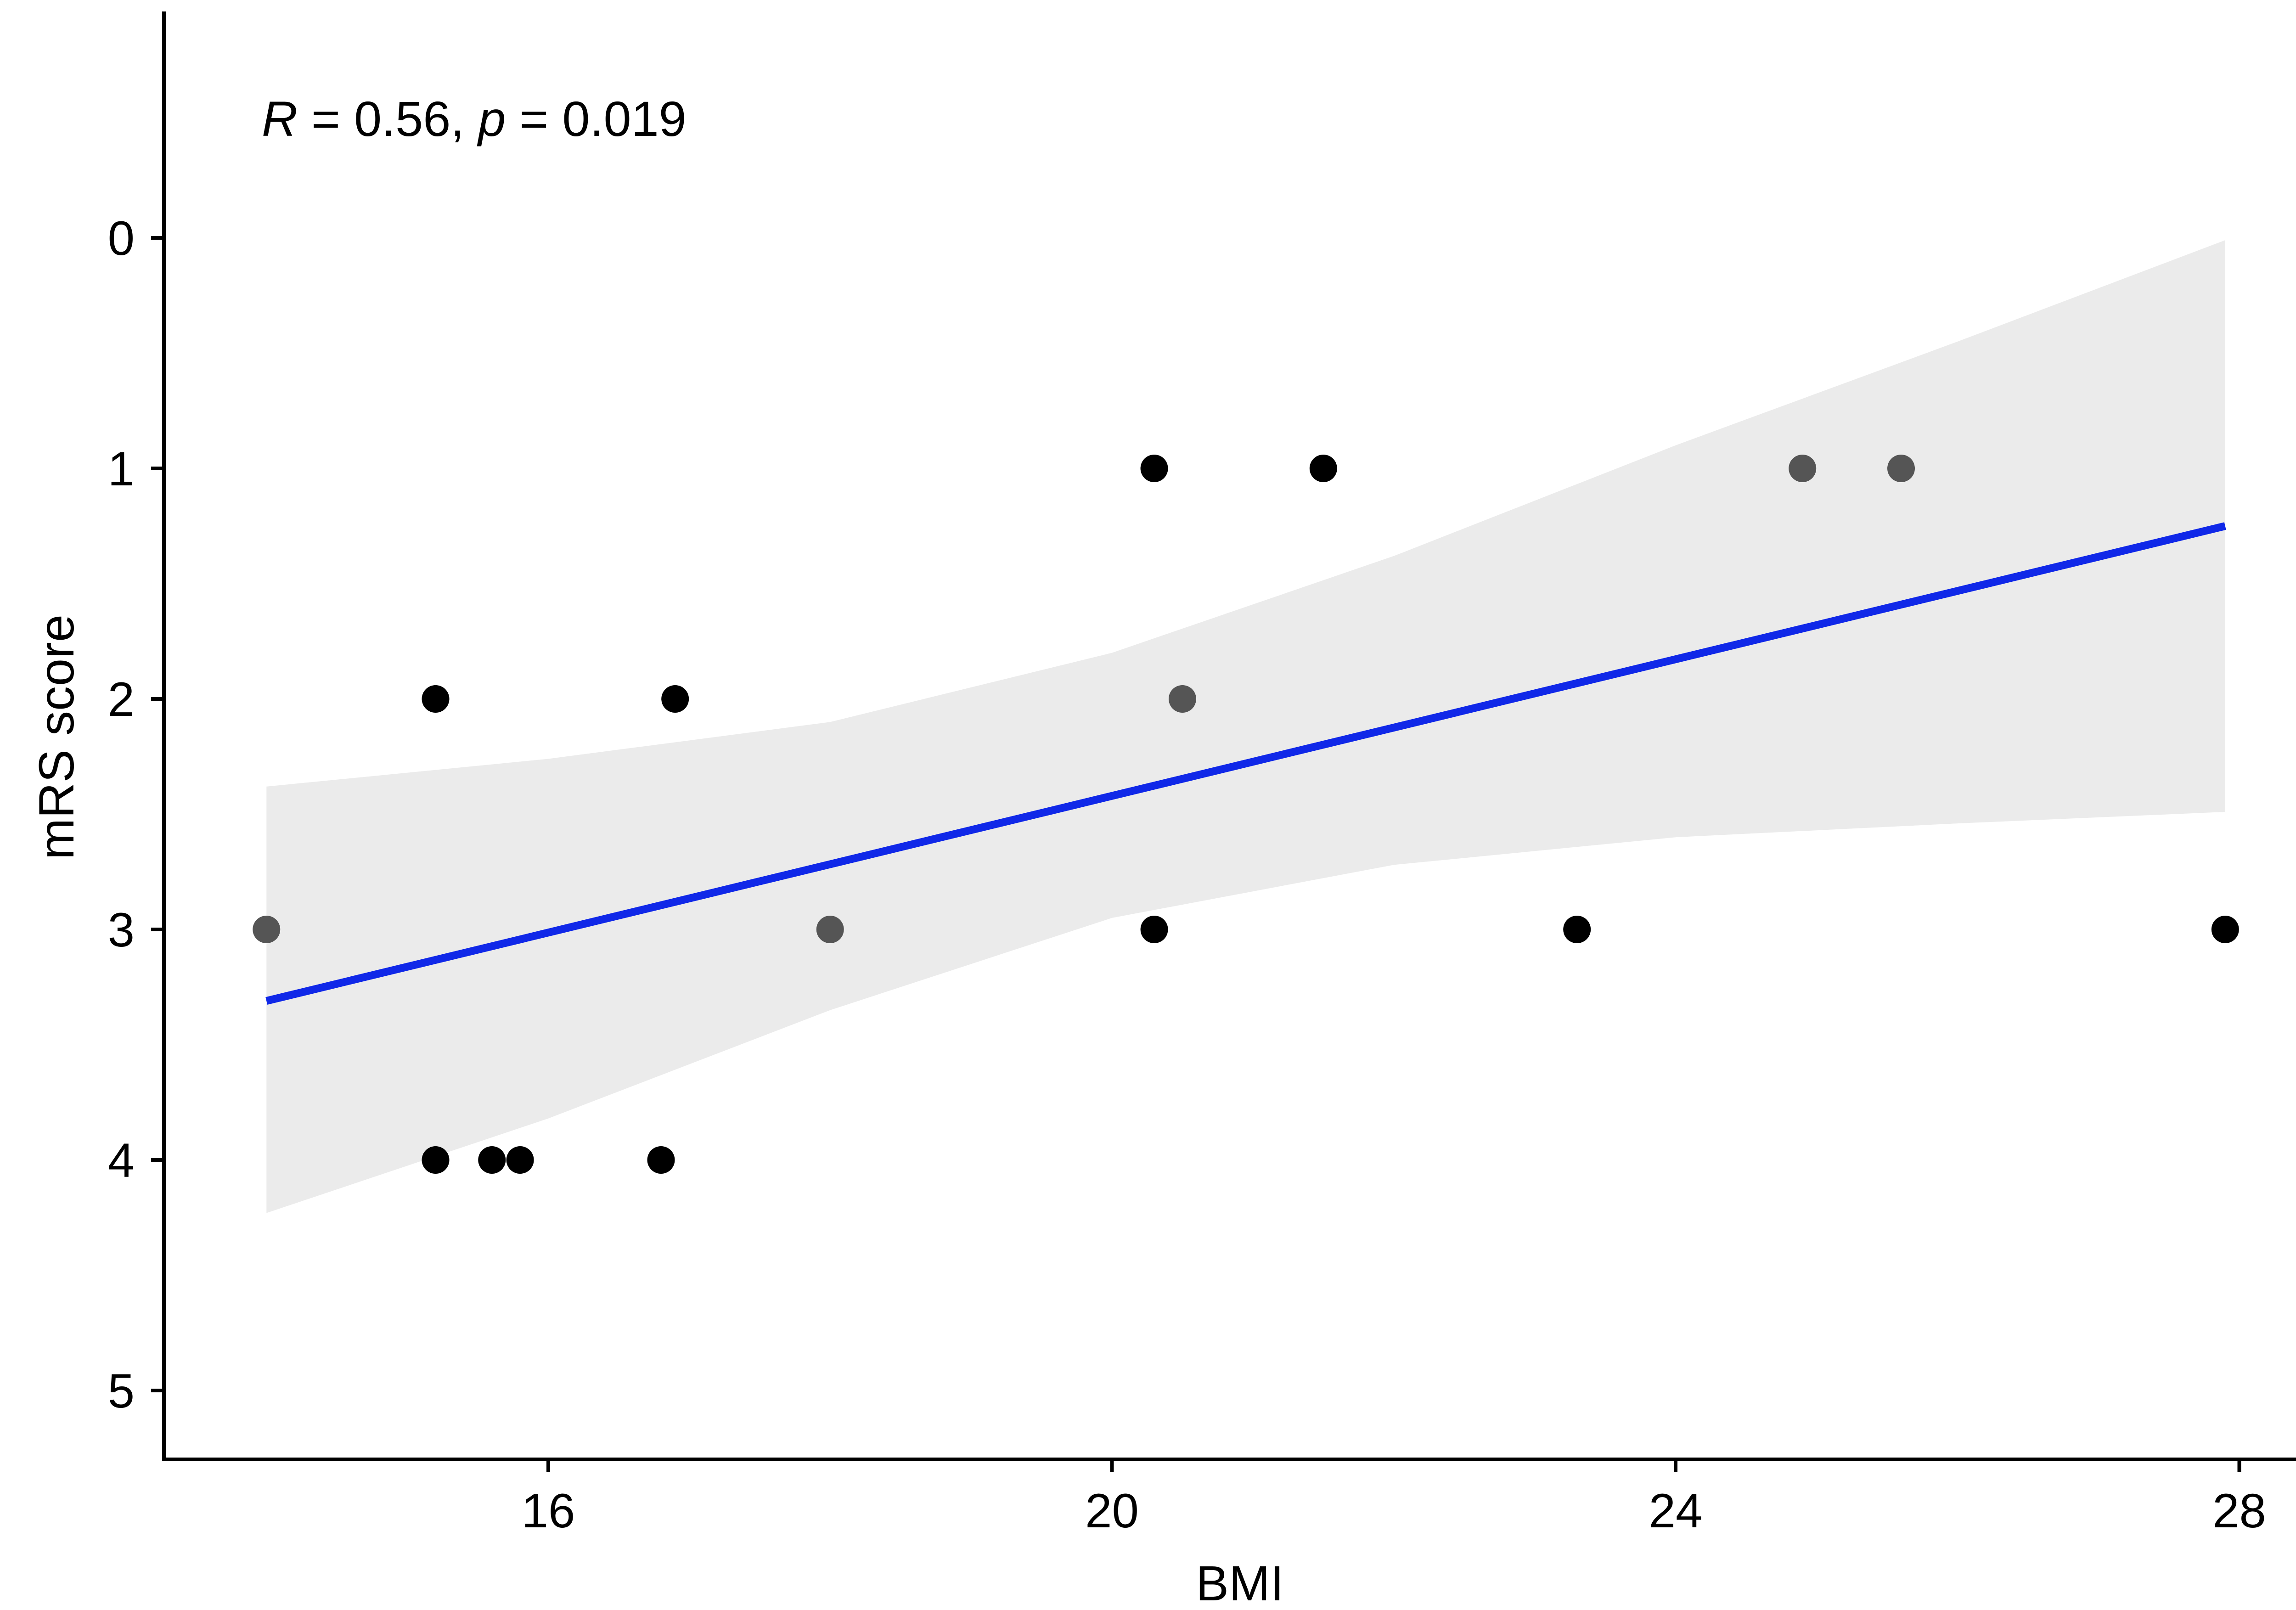 Image resolution: width=2296 pixels, height=1610 pixels. What do you see at coordinates (1676, 1511) in the screenshot?
I see `x-tick-label: 24` at bounding box center [1676, 1511].